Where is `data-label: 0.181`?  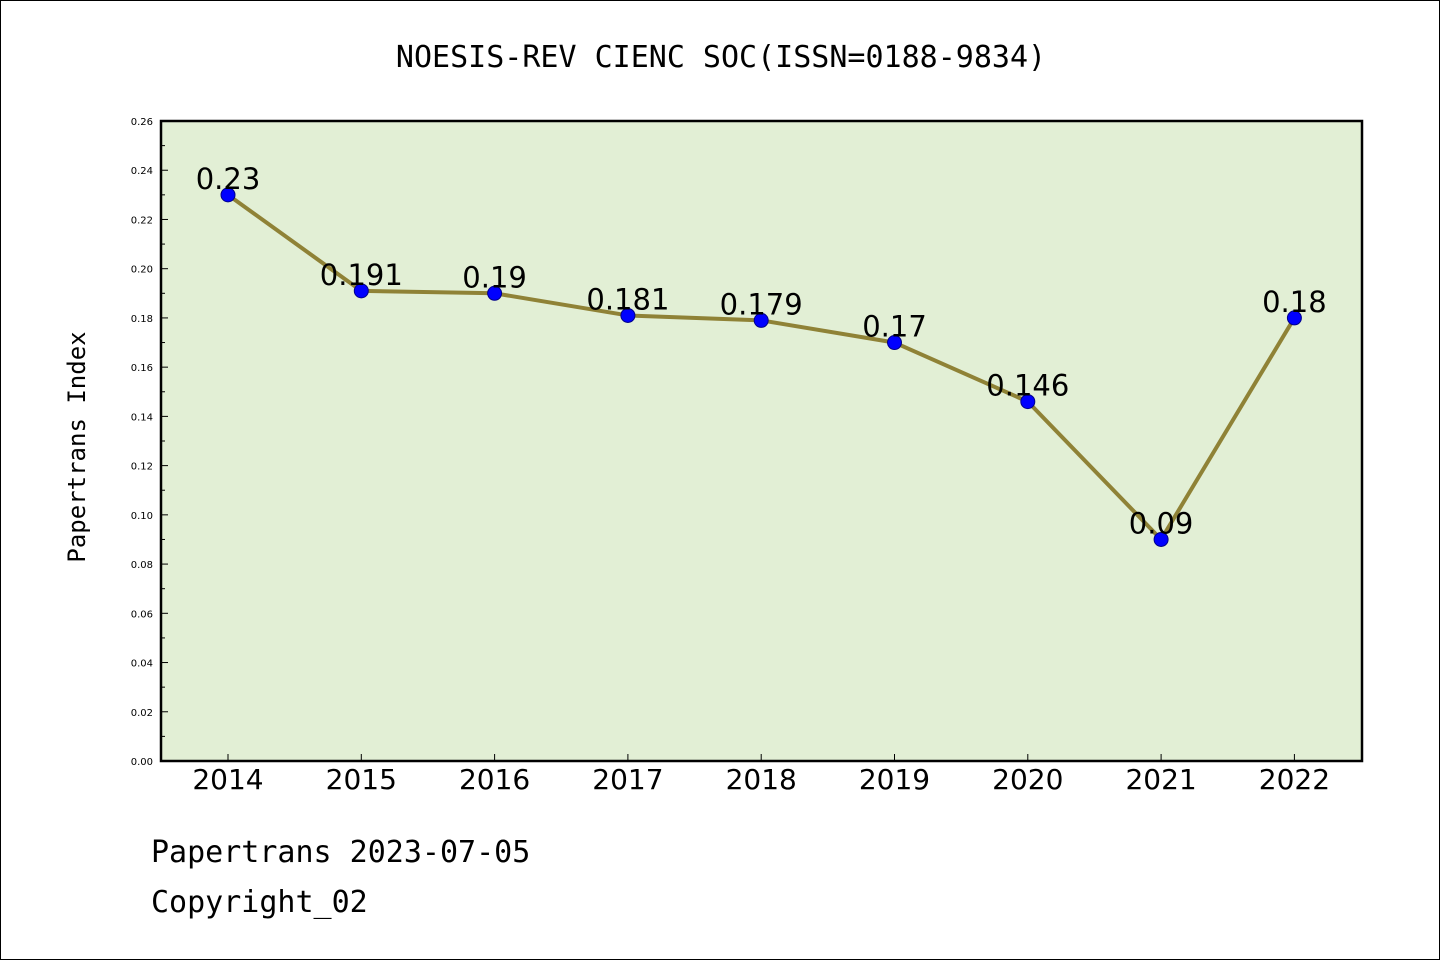
data-label: 0.181 is located at coordinates (627, 299).